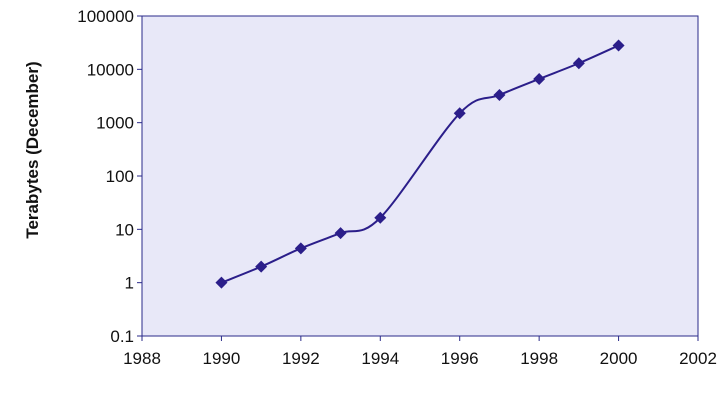 The height and width of the screenshot is (405, 720). What do you see at coordinates (129, 283) in the screenshot?
I see `y-tick-label: 1` at bounding box center [129, 283].